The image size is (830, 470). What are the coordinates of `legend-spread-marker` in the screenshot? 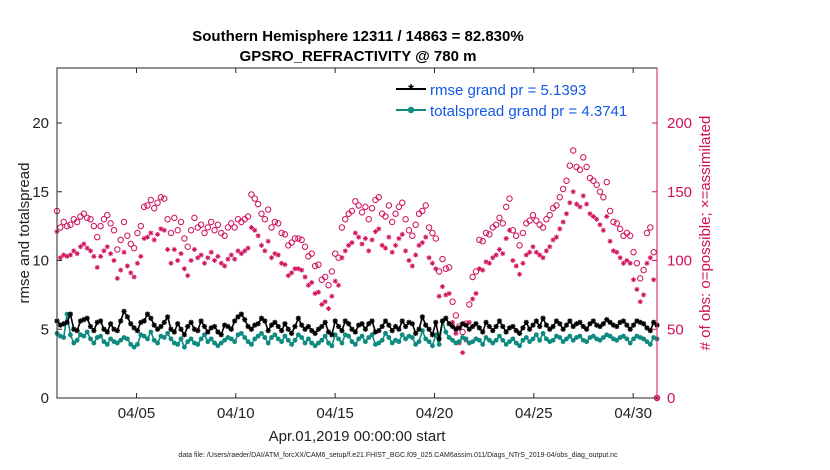 It's located at (411, 110).